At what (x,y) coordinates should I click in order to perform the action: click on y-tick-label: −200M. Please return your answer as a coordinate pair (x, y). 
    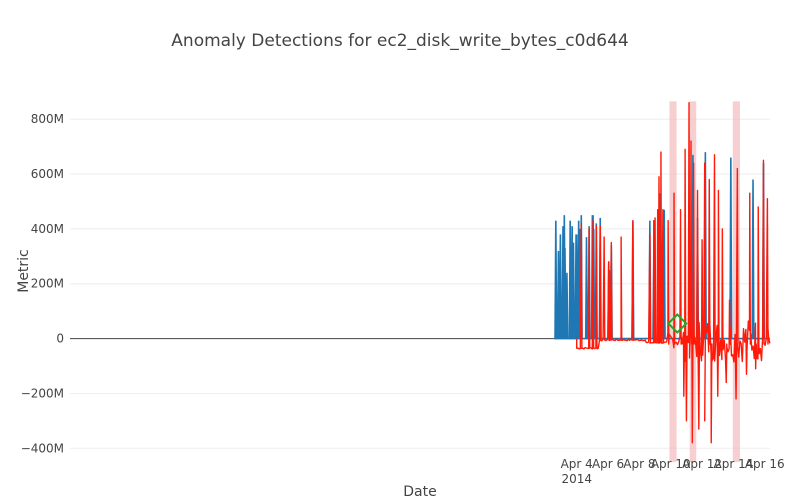
    Looking at the image, I should click on (42, 393).